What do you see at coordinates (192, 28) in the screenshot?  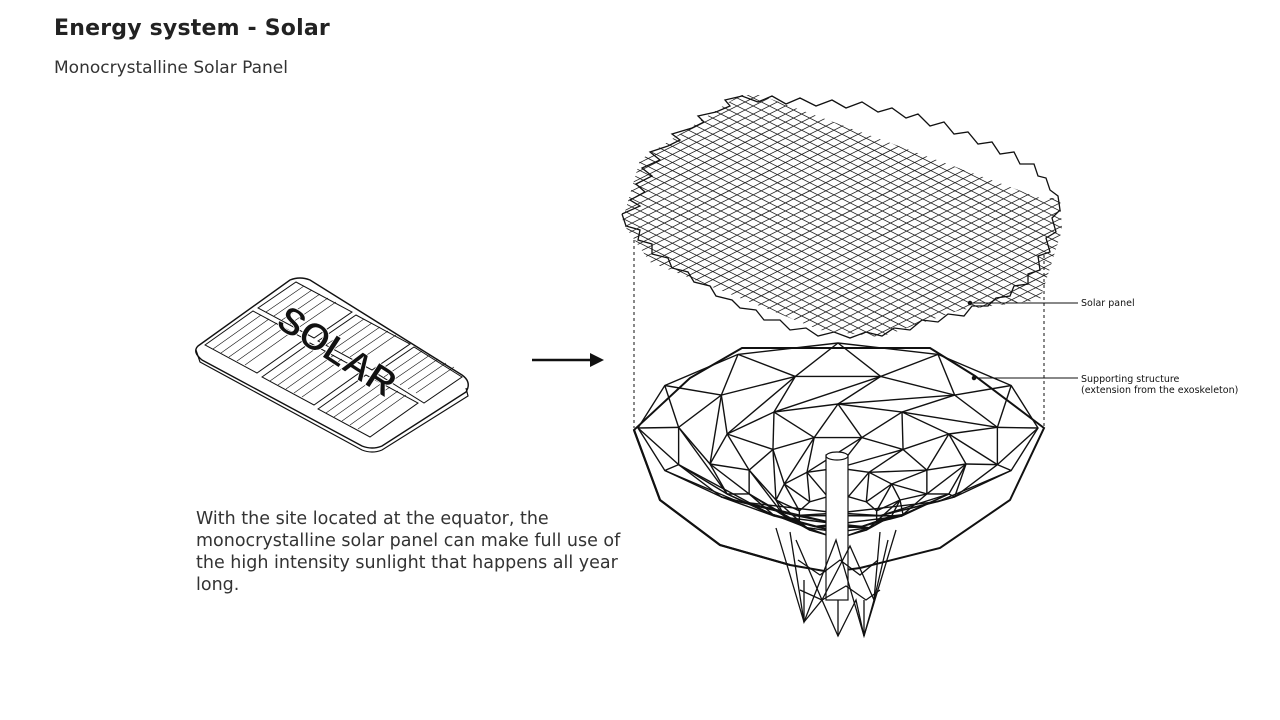 I see `page-title: Energy system - Solar` at bounding box center [192, 28].